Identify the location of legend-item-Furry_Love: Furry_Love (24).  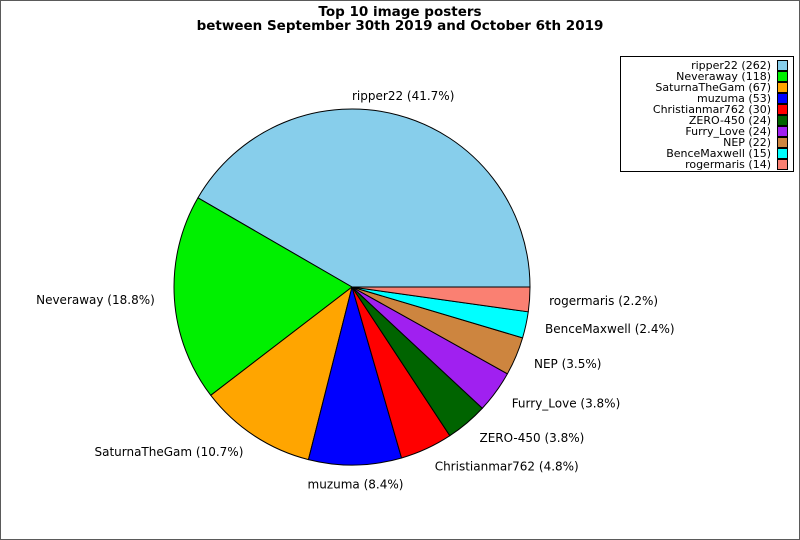
(706, 131).